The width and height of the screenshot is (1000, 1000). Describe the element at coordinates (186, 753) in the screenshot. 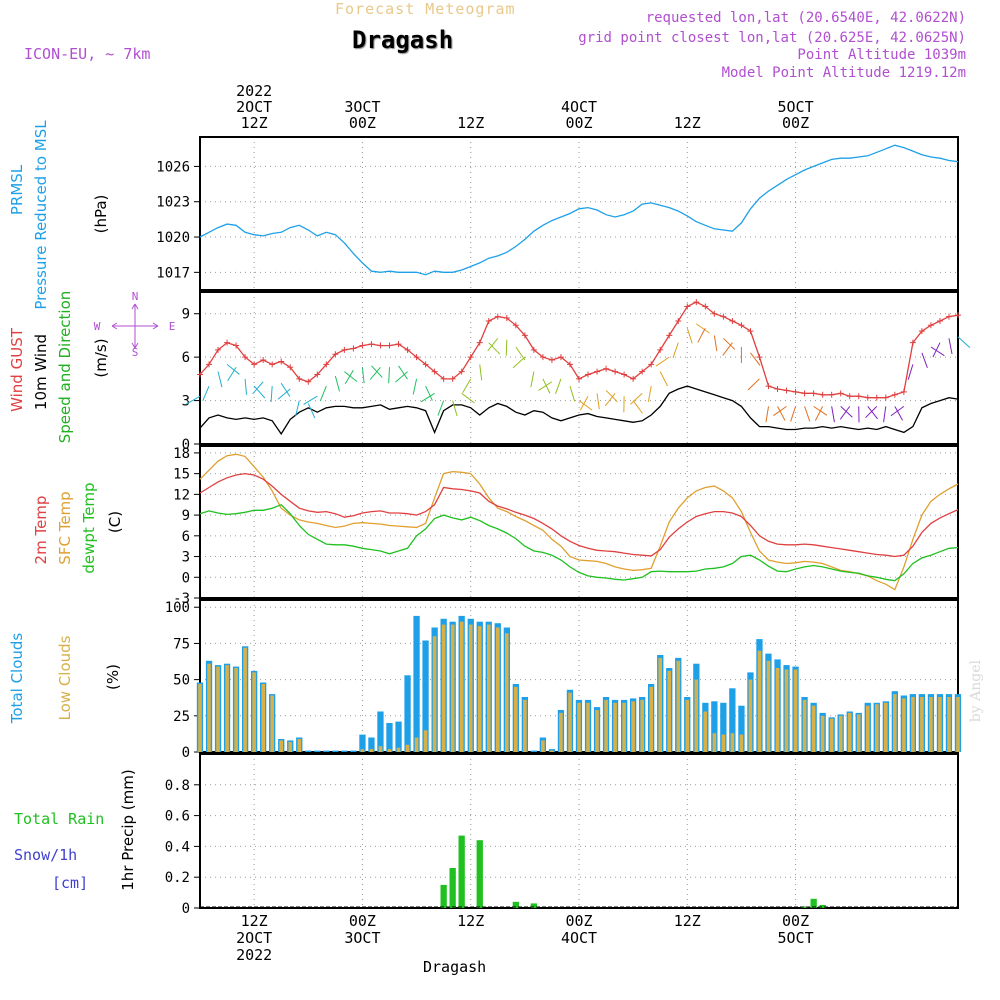

I see `ytick-label-clouds-0: 0` at that location.